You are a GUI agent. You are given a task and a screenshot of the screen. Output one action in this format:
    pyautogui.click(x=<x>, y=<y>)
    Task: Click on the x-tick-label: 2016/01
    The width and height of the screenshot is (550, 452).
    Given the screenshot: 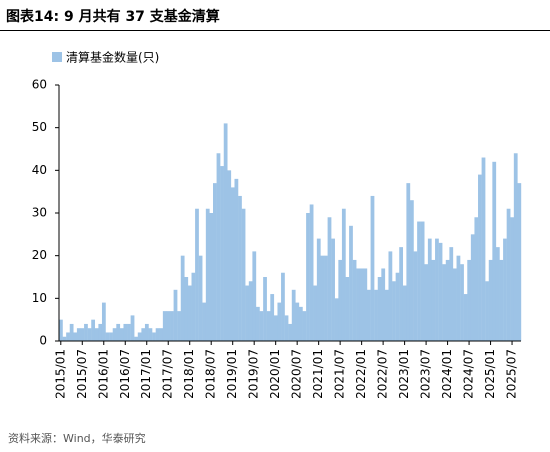 What is the action you would take?
    pyautogui.click(x=103, y=374)
    